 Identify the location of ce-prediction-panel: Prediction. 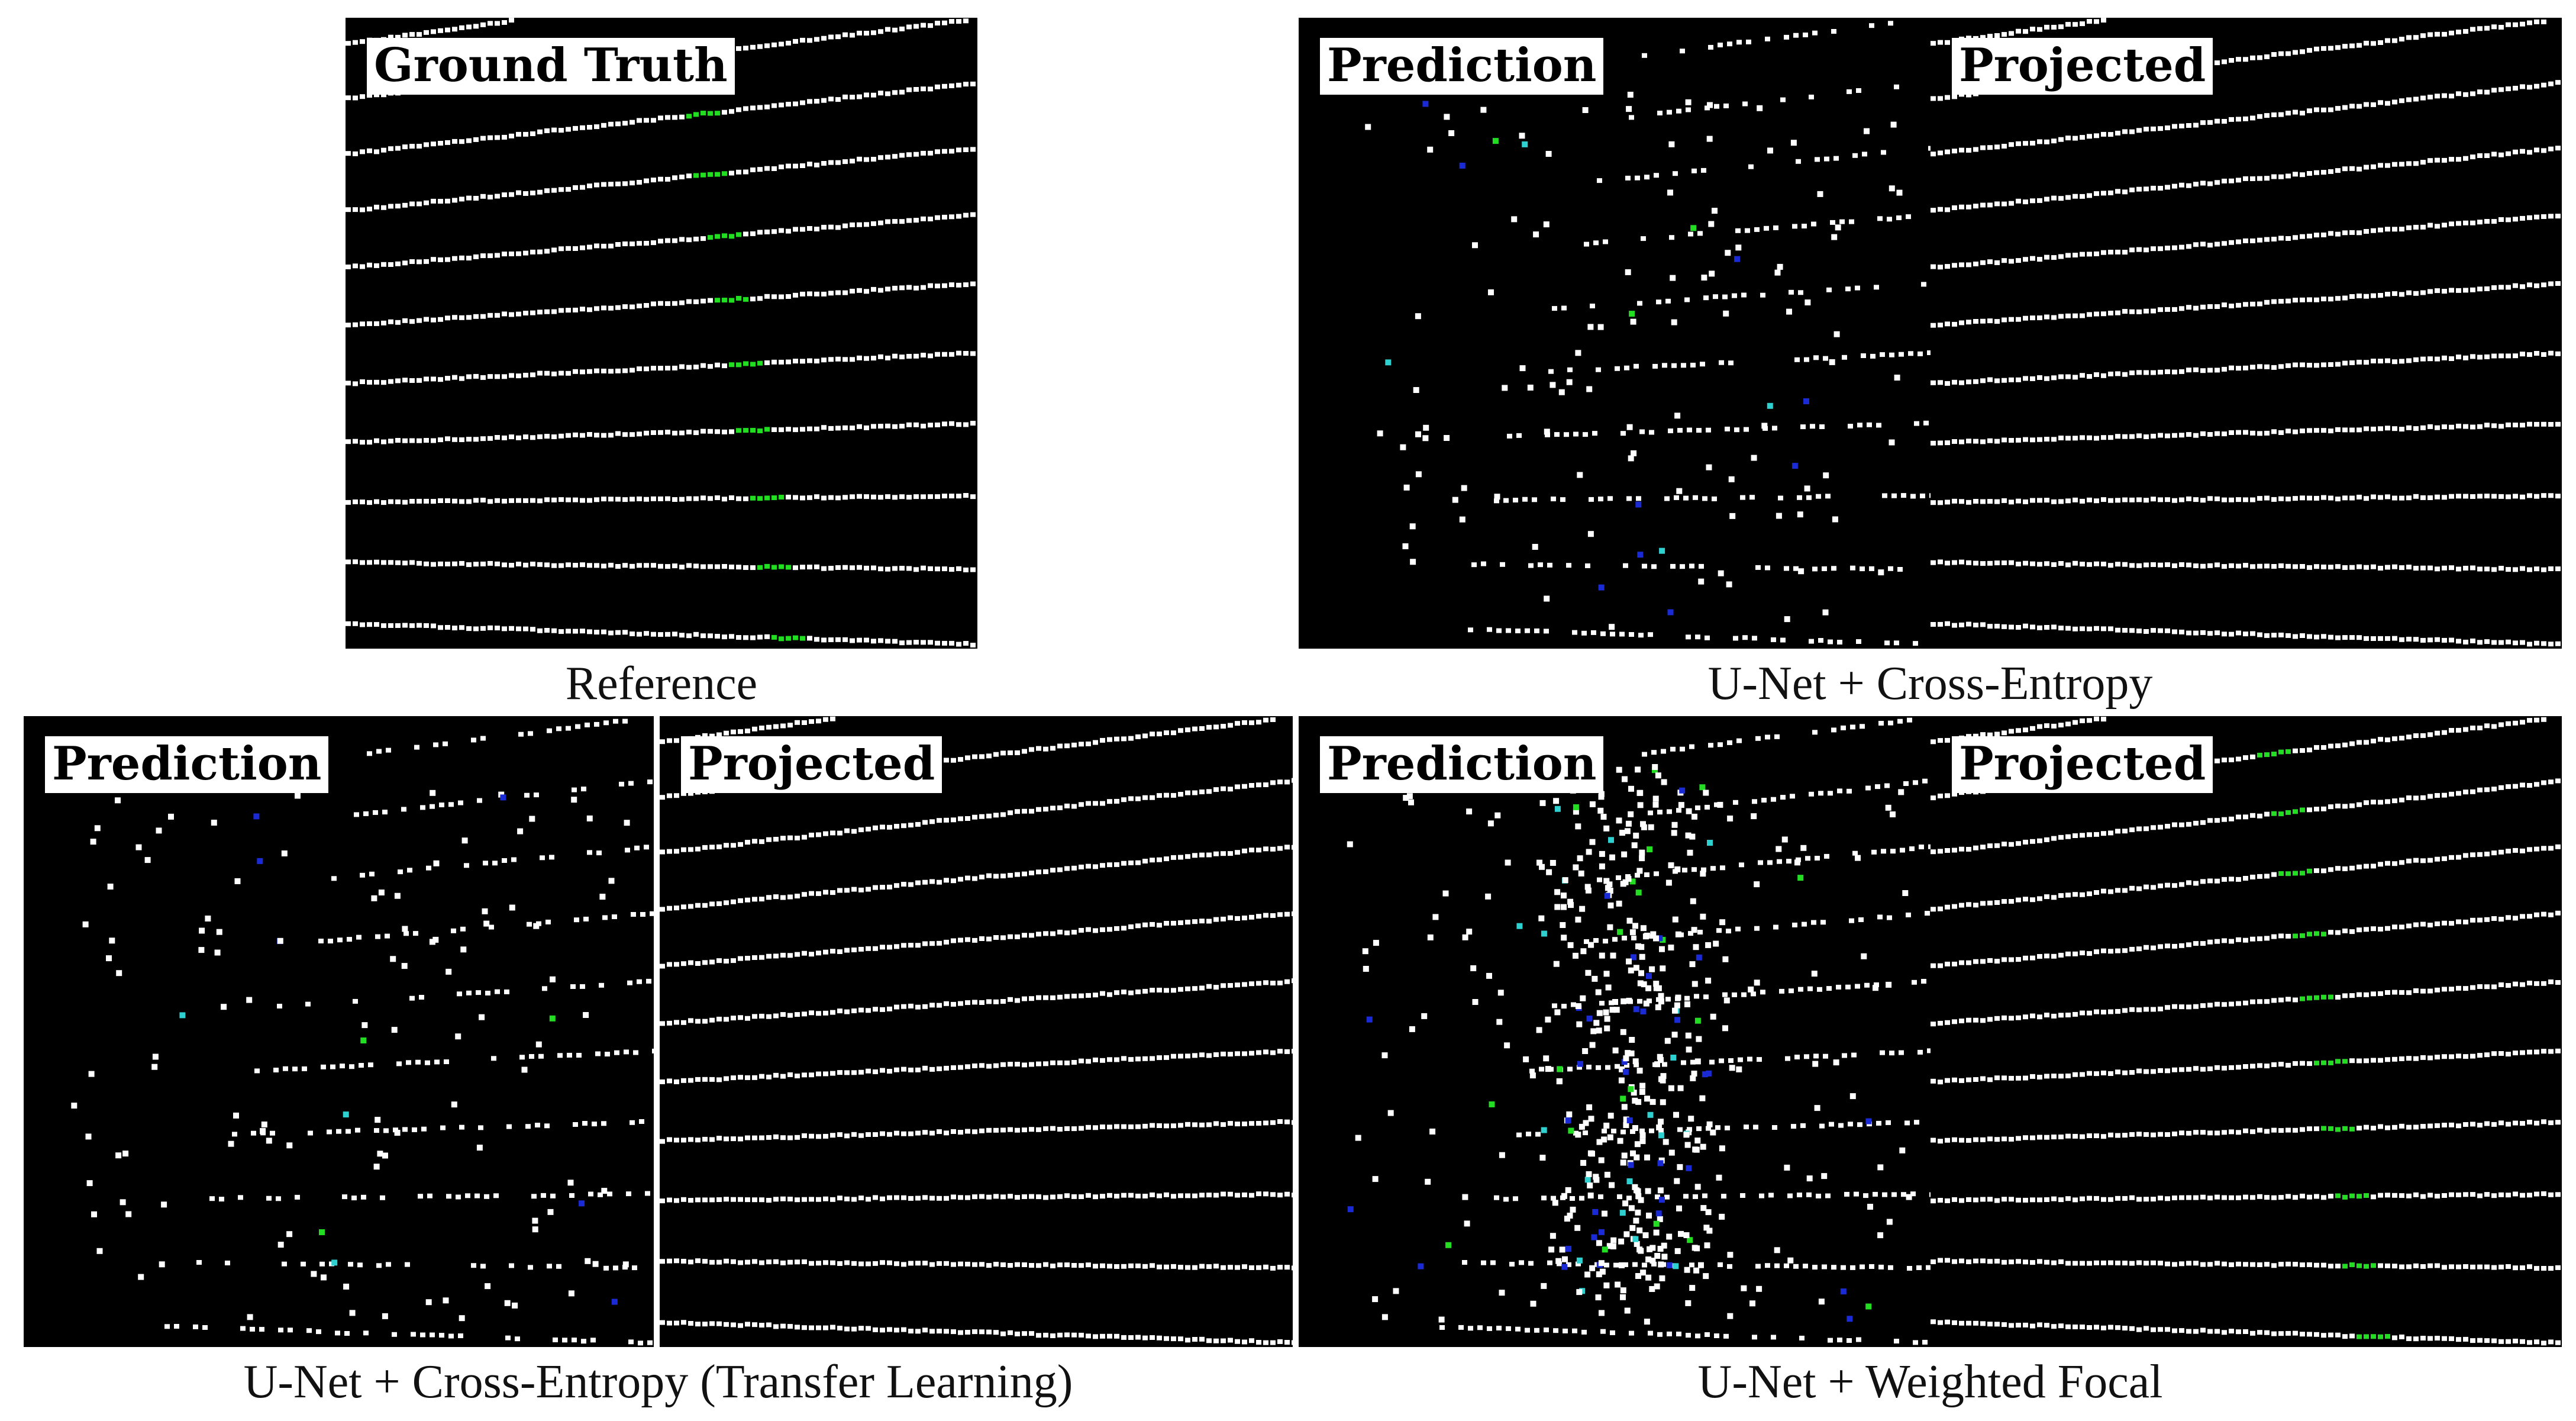
(1615, 333).